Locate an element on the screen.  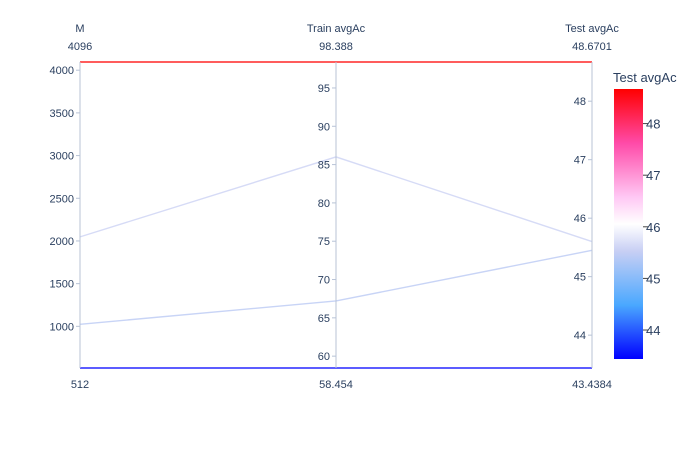
axis-range-top-label: 4096 is located at coordinates (80, 47).